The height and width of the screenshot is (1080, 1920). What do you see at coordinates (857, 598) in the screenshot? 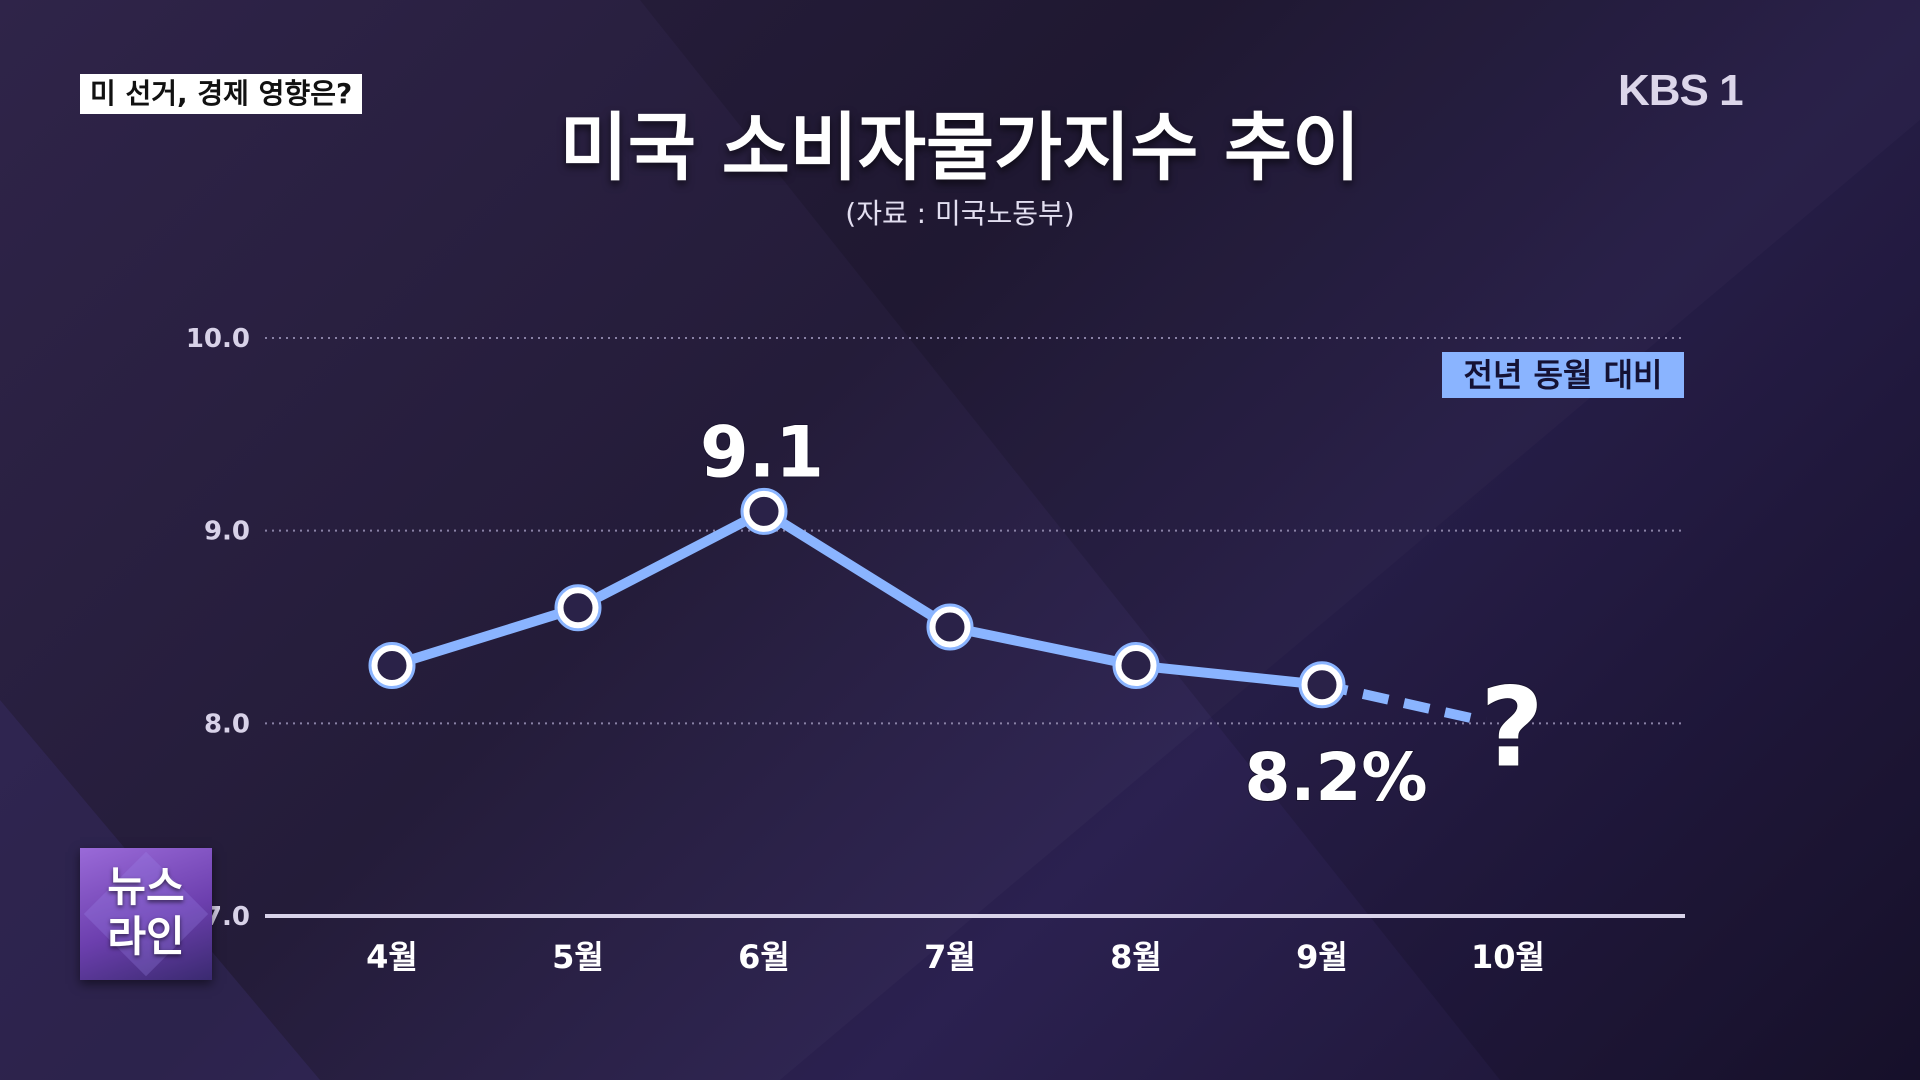
I see `series-line` at bounding box center [857, 598].